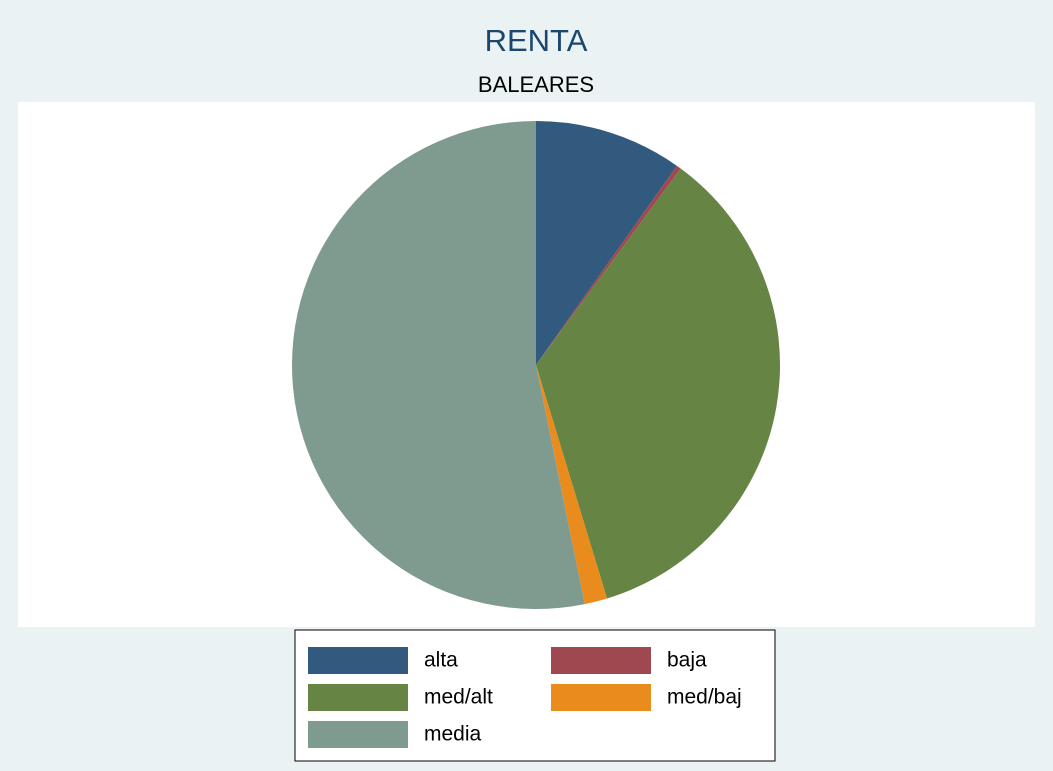 The width and height of the screenshot is (1053, 771). Describe the element at coordinates (704, 697) in the screenshot. I see `legend-label: med/baj` at that location.